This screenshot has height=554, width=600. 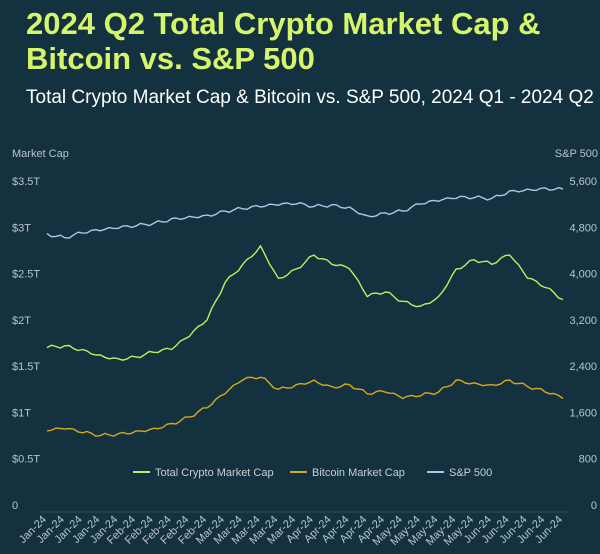 I want to click on right-tick-label: 1,600, so click(x=583, y=413).